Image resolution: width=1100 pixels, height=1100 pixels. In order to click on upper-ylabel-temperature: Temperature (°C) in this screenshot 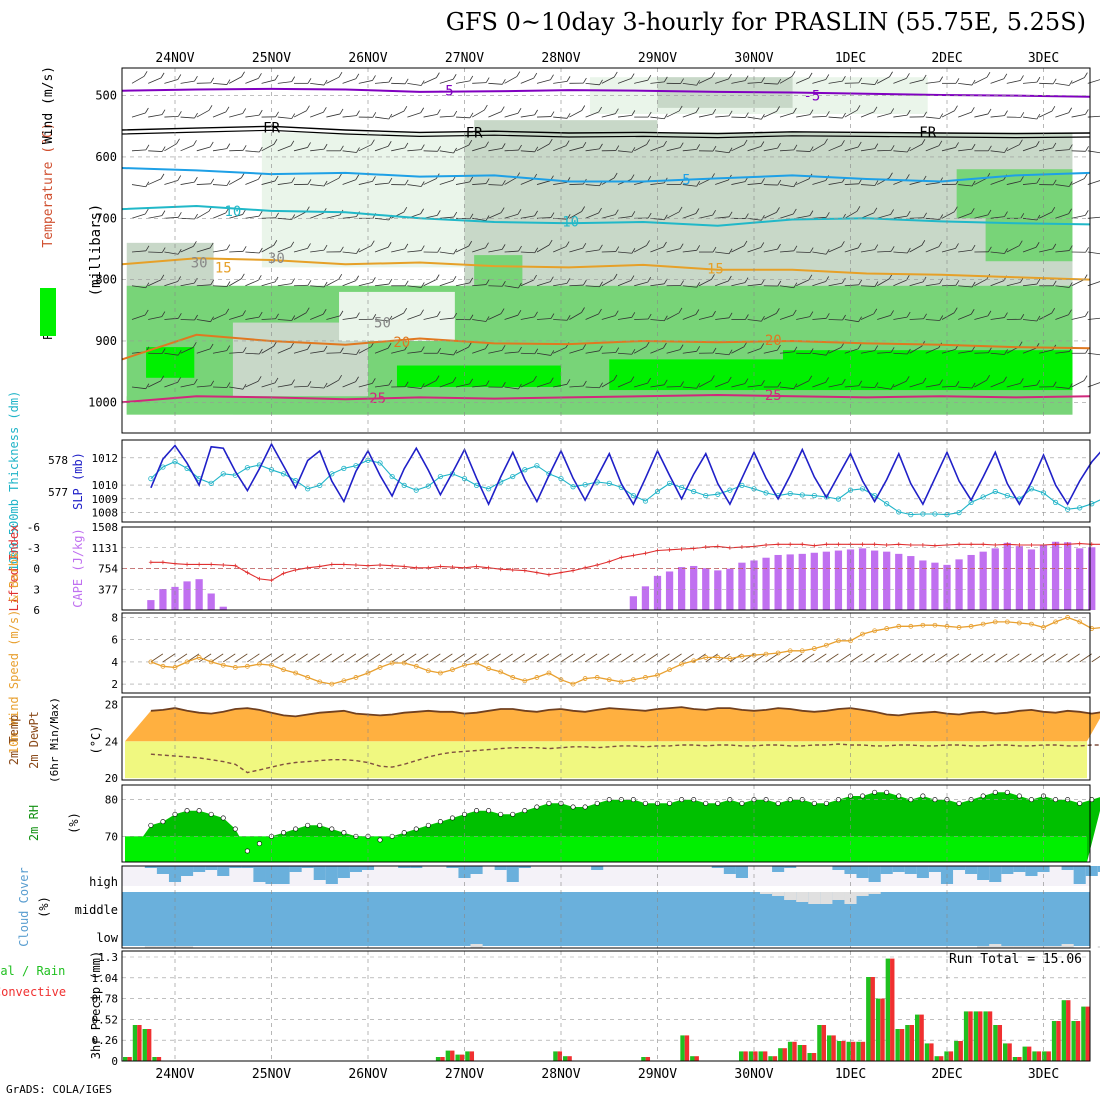, I will do `click(48, 184)`.